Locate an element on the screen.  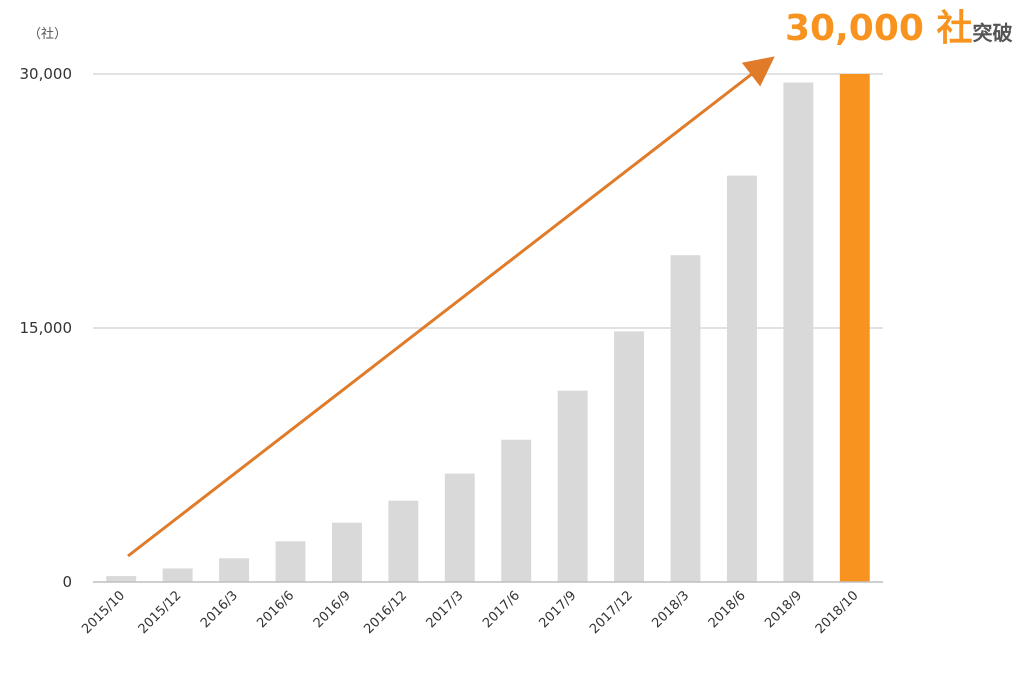
x-tick-label: 2017/3 is located at coordinates (445, 609).